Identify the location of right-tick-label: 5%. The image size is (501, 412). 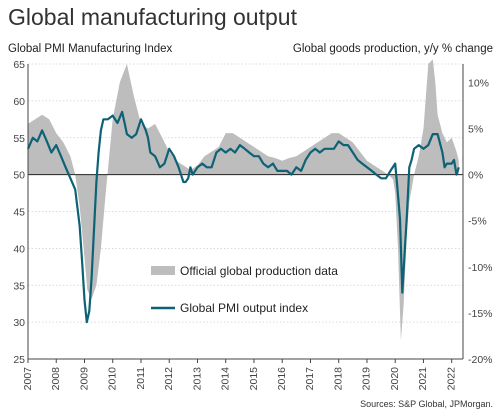
(475, 130).